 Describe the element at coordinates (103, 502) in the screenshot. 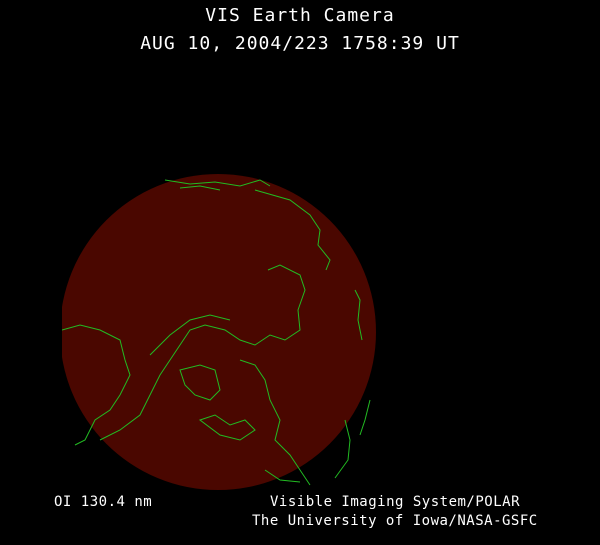

I see `wavelength-label: OI 130.4 nm` at that location.